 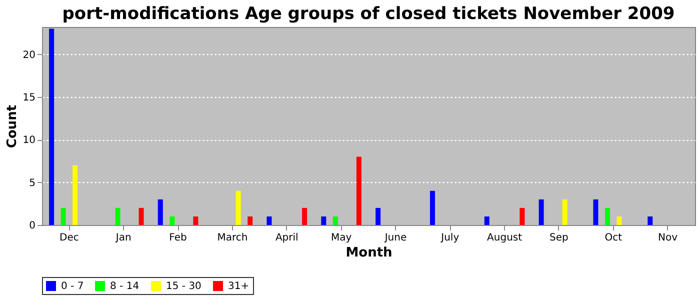 What do you see at coordinates (29, 140) in the screenshot?
I see `y-tick-label: 10` at bounding box center [29, 140].